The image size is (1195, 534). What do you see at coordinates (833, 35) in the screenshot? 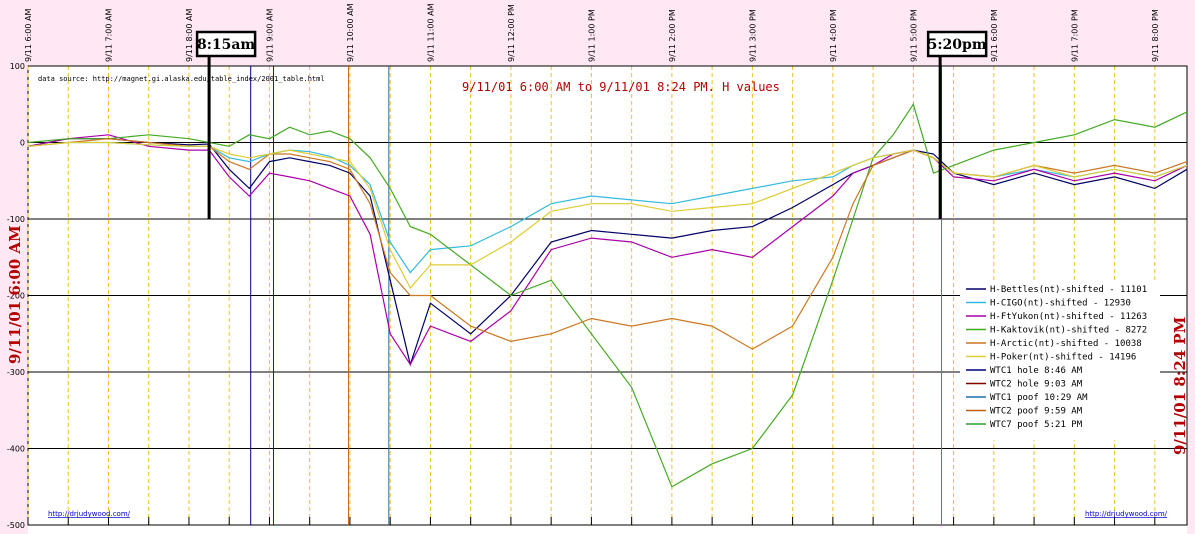
I see `x-tick-label: 9/11 4:00 PM` at bounding box center [833, 35].